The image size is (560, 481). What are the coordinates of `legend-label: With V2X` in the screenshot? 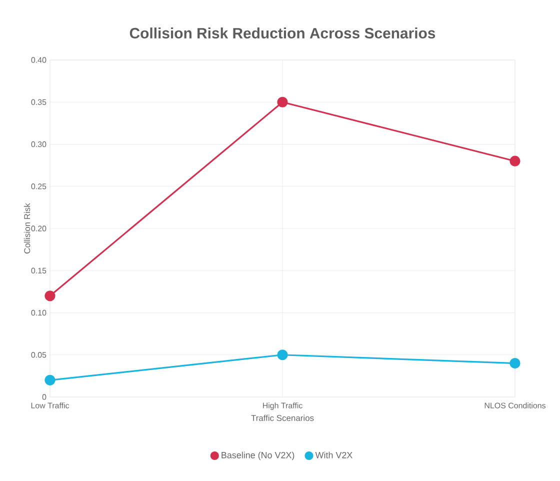 It's located at (333, 455).